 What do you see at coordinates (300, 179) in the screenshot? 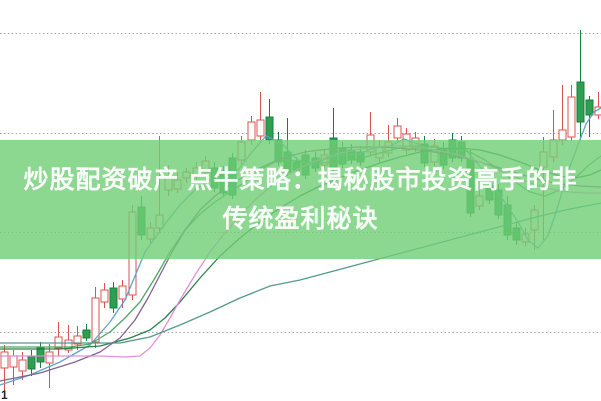
I see `headline-line-1: 炒股配资破产 点牛策略：揭秘股市投资高手的非` at bounding box center [300, 179].